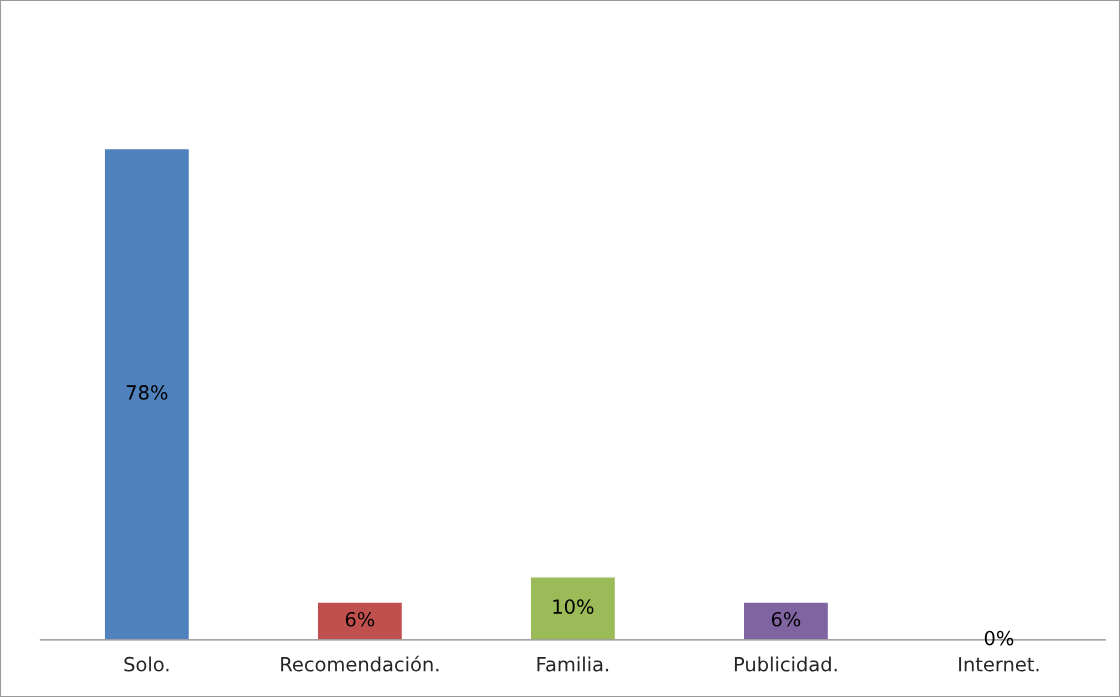 Image resolution: width=1120 pixels, height=697 pixels. Describe the element at coordinates (999, 638) in the screenshot. I see `data-label: 0%` at that location.